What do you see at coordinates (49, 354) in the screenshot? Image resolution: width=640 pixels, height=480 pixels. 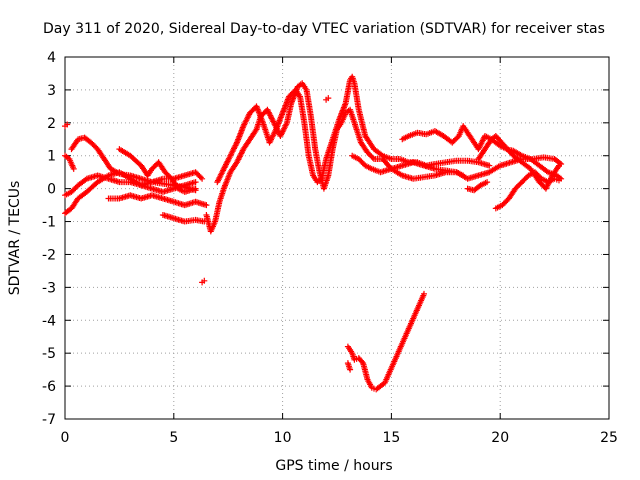 I see `y-tick-label: -5` at bounding box center [49, 354].